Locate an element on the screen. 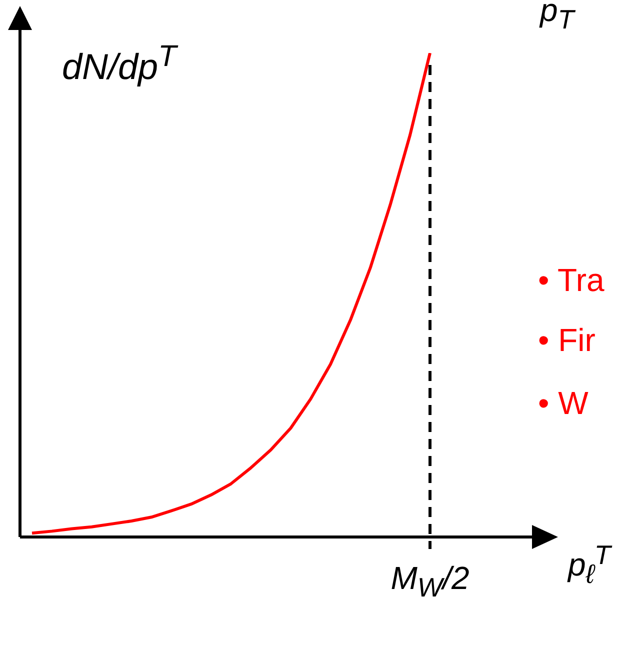 The image size is (630, 655). text: • Fir is located at coordinates (567, 340).